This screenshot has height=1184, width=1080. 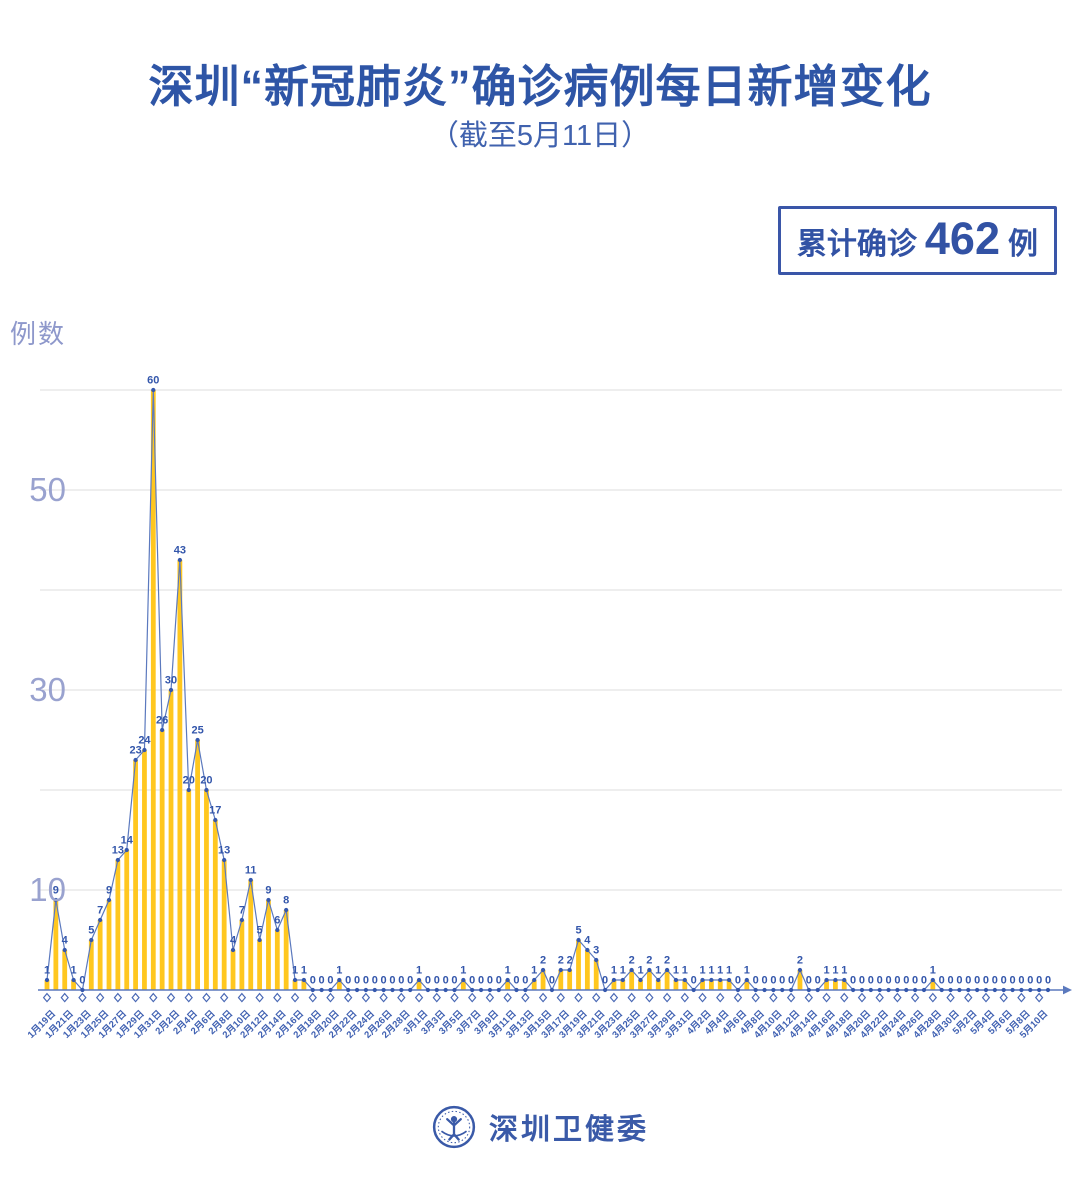 What do you see at coordinates (180, 551) in the screenshot?
I see `point-label: 43` at bounding box center [180, 551].